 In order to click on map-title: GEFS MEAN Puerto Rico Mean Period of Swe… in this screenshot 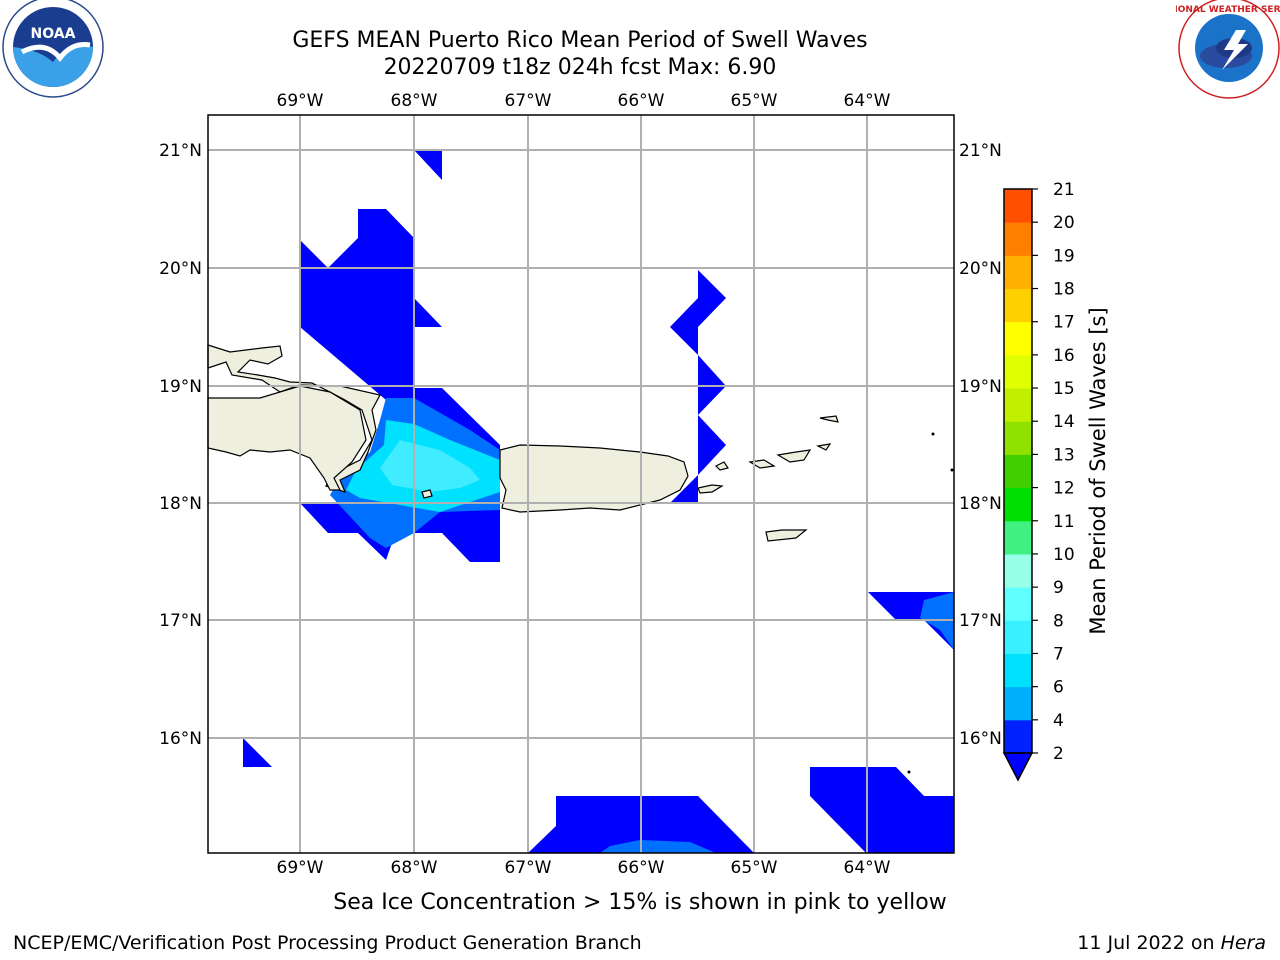, I will do `click(580, 40)`.